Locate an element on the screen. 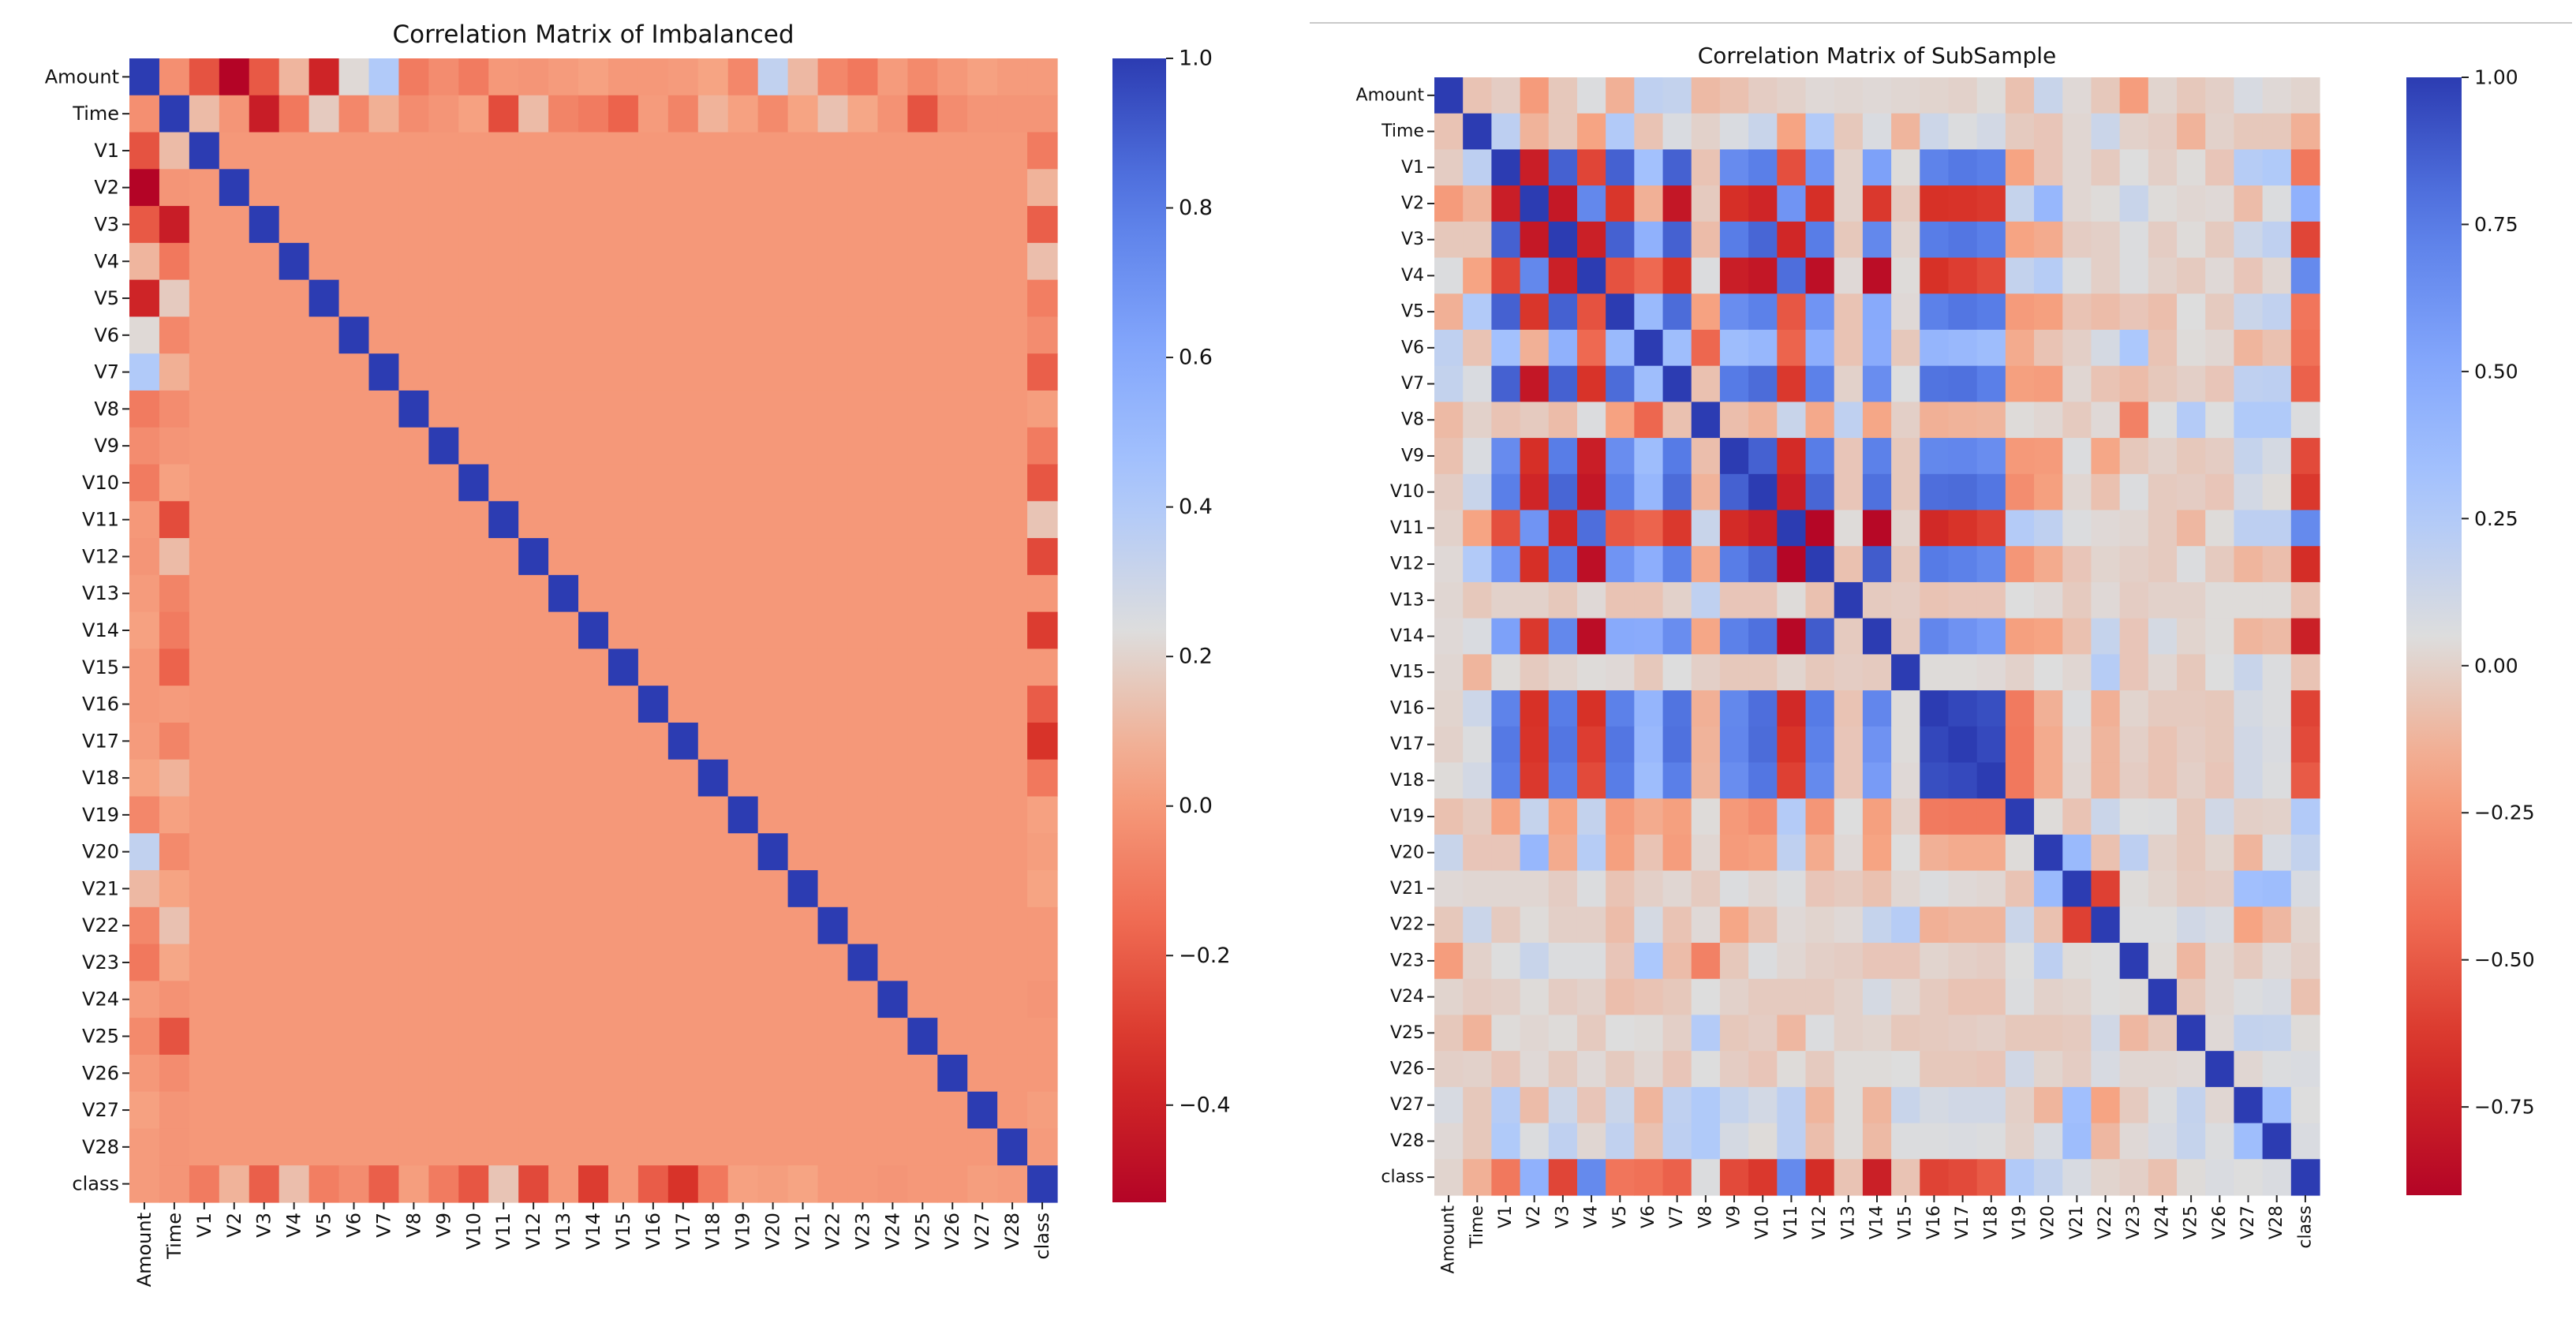 The width and height of the screenshot is (2576, 1338). y-tick-label: class is located at coordinates (1402, 1177).